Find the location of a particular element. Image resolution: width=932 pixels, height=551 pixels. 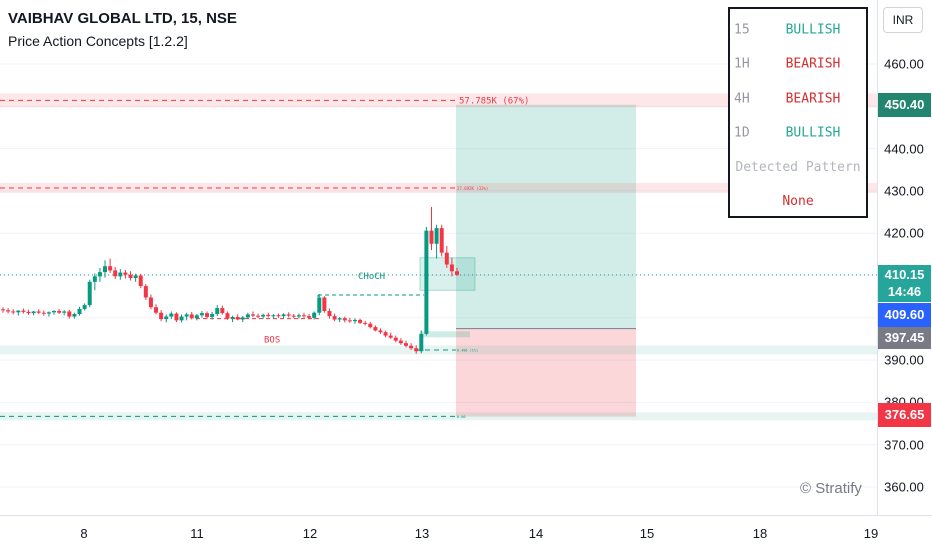

mtf-pattern-value: None is located at coordinates (798, 201).